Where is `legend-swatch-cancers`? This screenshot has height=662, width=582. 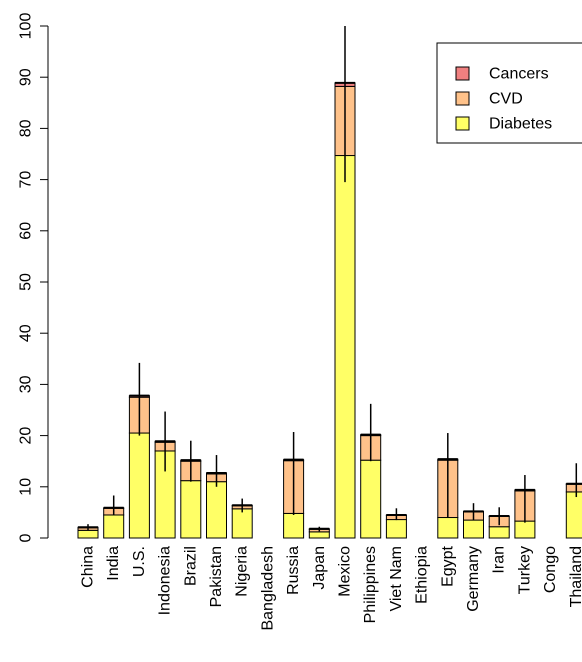
legend-swatch-cancers is located at coordinates (462, 73).